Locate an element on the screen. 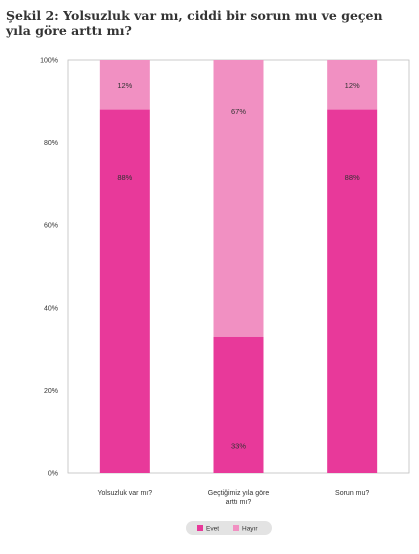  legend-swatch-hayır is located at coordinates (236, 528).